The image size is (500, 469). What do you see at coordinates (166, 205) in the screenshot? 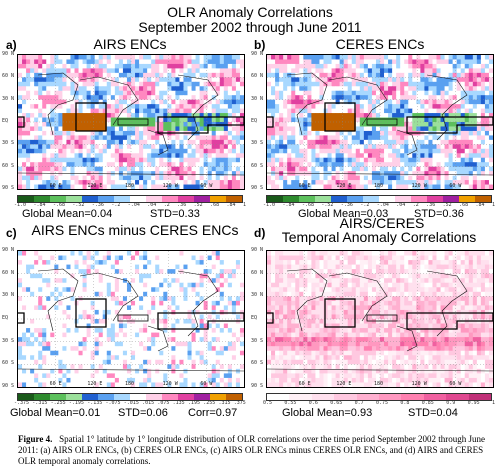
I see `colorbar-tick: .2` at bounding box center [166, 205].